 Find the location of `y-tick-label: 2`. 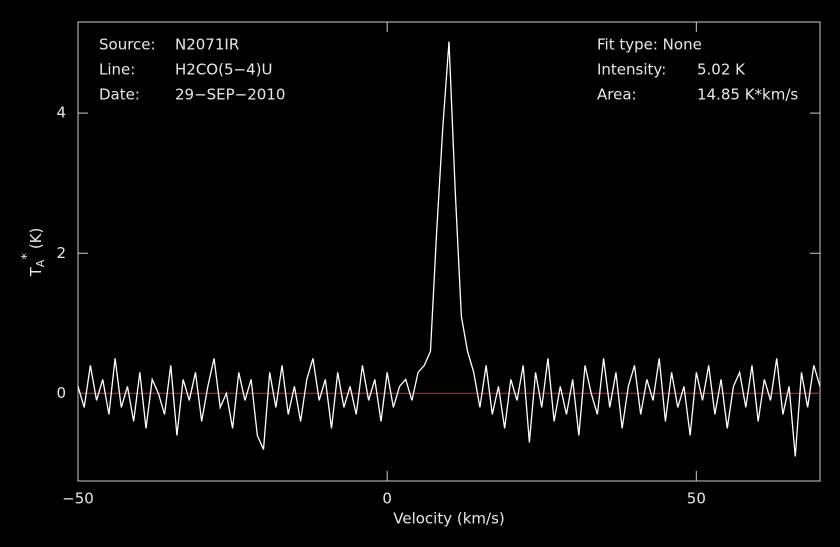

y-tick-label: 2 is located at coordinates (61, 253).